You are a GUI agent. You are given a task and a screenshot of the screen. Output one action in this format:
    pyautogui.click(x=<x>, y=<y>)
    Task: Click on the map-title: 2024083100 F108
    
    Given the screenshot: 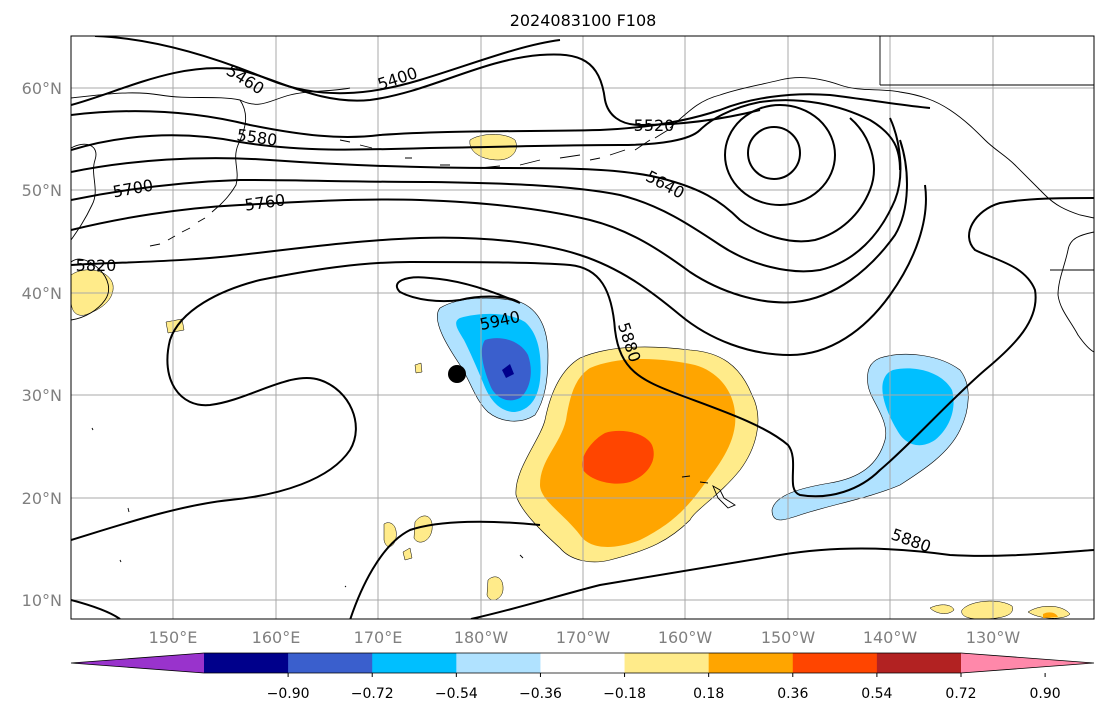 What is the action you would take?
    pyautogui.click(x=583, y=20)
    